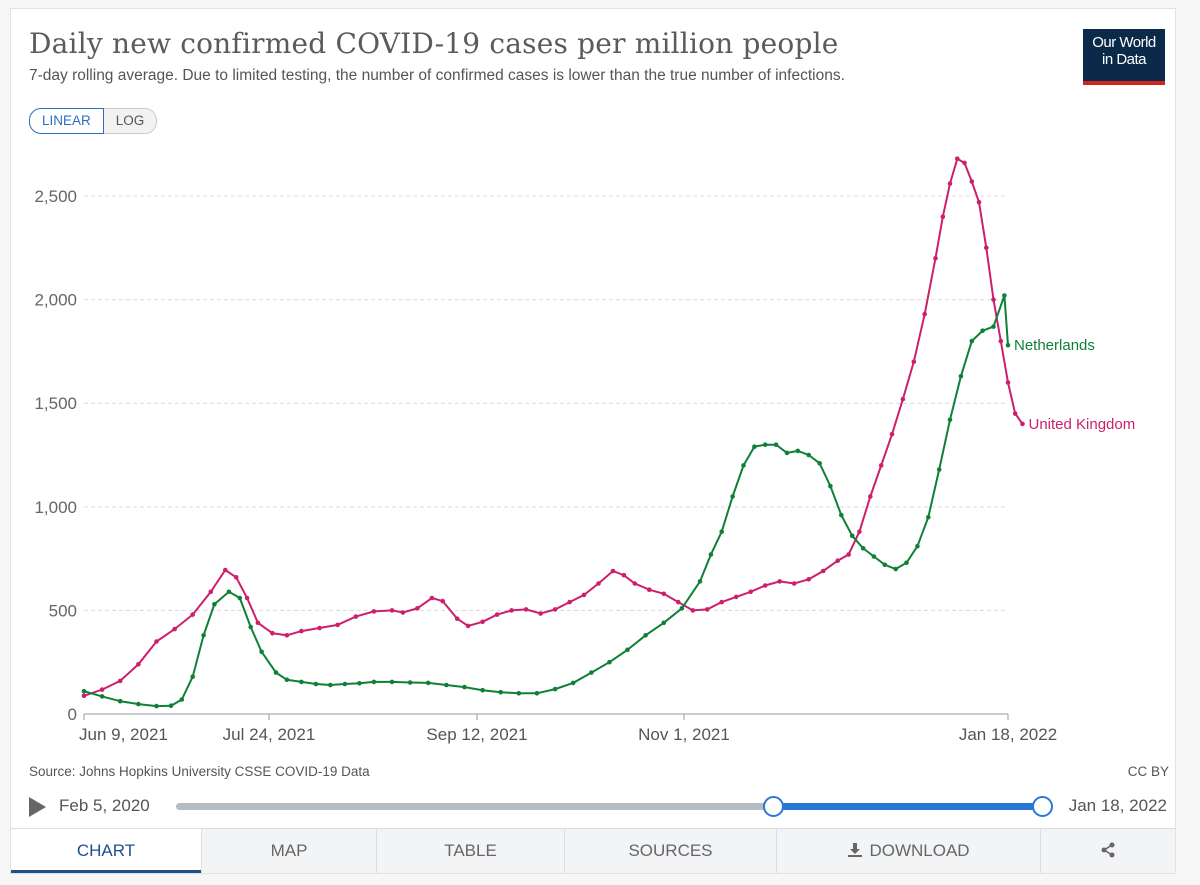 The width and height of the screenshot is (1200, 885). Describe the element at coordinates (1042, 806) in the screenshot. I see `timeline-end-handle` at that location.